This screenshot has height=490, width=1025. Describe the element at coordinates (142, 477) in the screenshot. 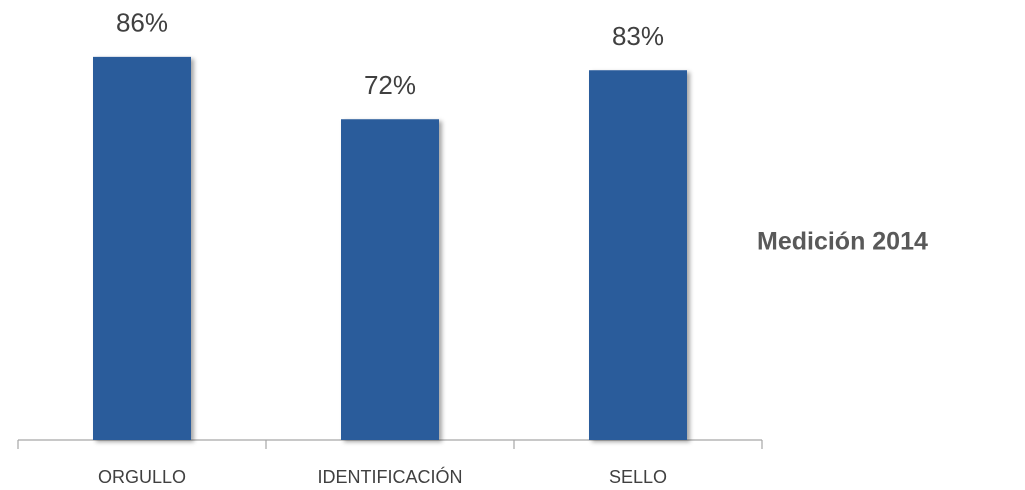

I see `x-tick-label: ORGULLO` at that location.